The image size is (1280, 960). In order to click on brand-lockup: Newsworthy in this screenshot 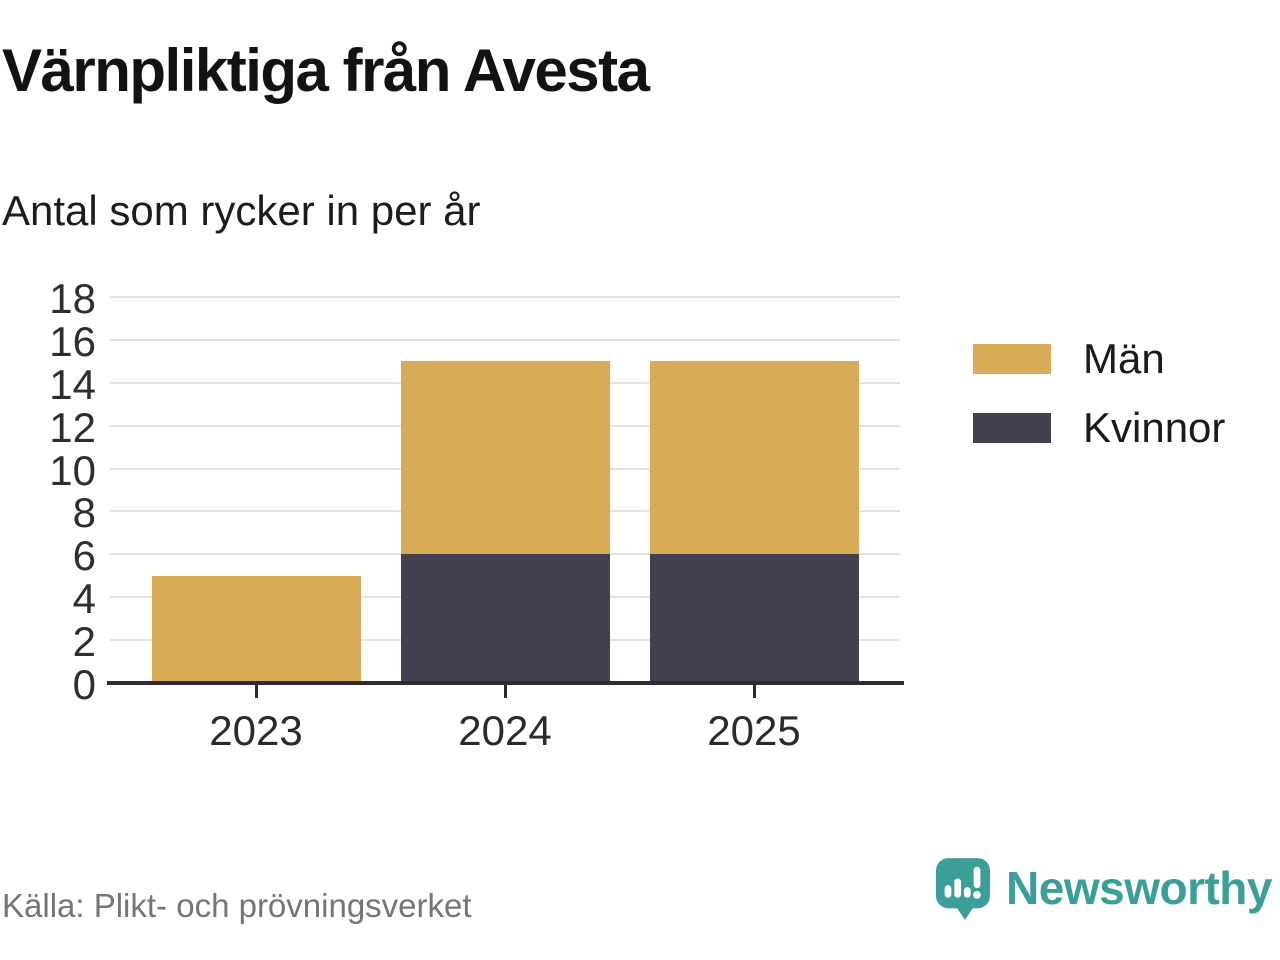, I will do `click(1103, 890)`.